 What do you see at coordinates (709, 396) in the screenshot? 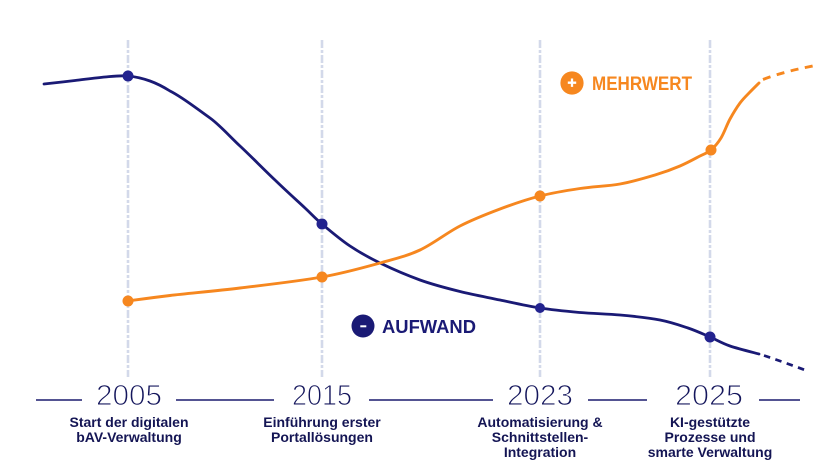
I see `svg-text: 2025` at bounding box center [709, 396].